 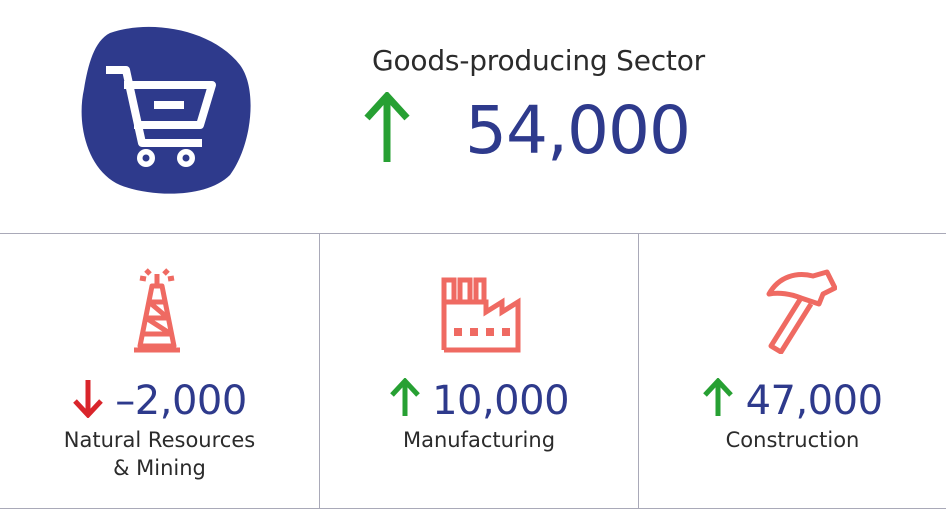 I want to click on category-label: Construction, so click(x=792, y=440).